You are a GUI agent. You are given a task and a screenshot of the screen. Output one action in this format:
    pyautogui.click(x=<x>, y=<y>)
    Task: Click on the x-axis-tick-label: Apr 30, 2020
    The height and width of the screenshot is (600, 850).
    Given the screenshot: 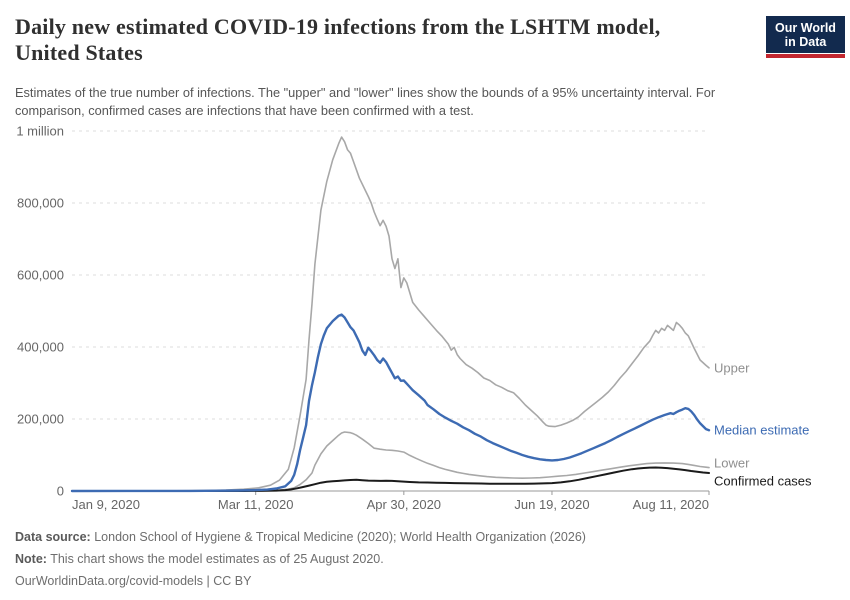 What is the action you would take?
    pyautogui.click(x=404, y=504)
    